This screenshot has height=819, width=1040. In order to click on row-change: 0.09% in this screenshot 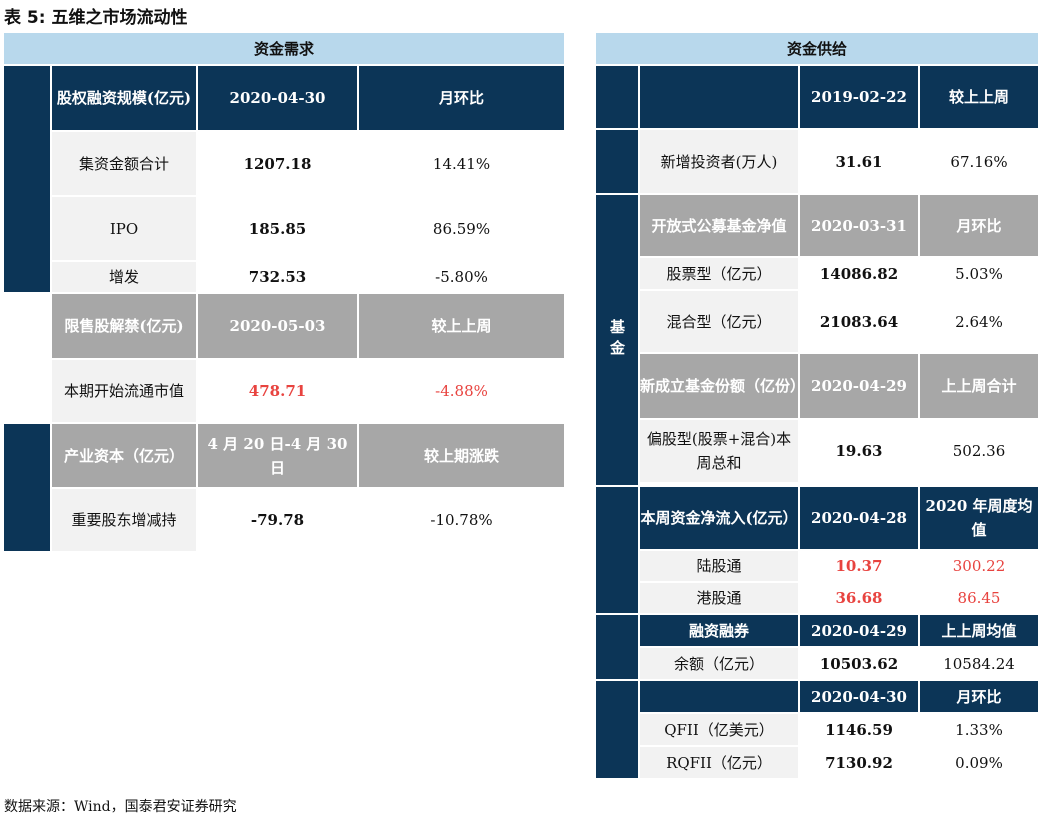, I will do `click(979, 762)`.